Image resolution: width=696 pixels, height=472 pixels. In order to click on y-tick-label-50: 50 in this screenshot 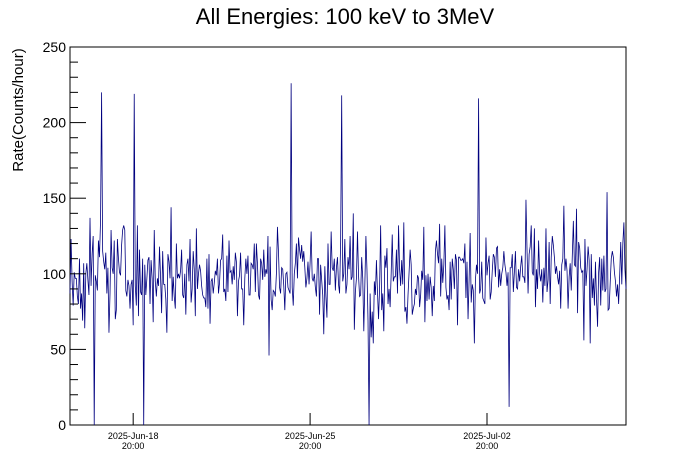, I will do `click(58, 349)`.